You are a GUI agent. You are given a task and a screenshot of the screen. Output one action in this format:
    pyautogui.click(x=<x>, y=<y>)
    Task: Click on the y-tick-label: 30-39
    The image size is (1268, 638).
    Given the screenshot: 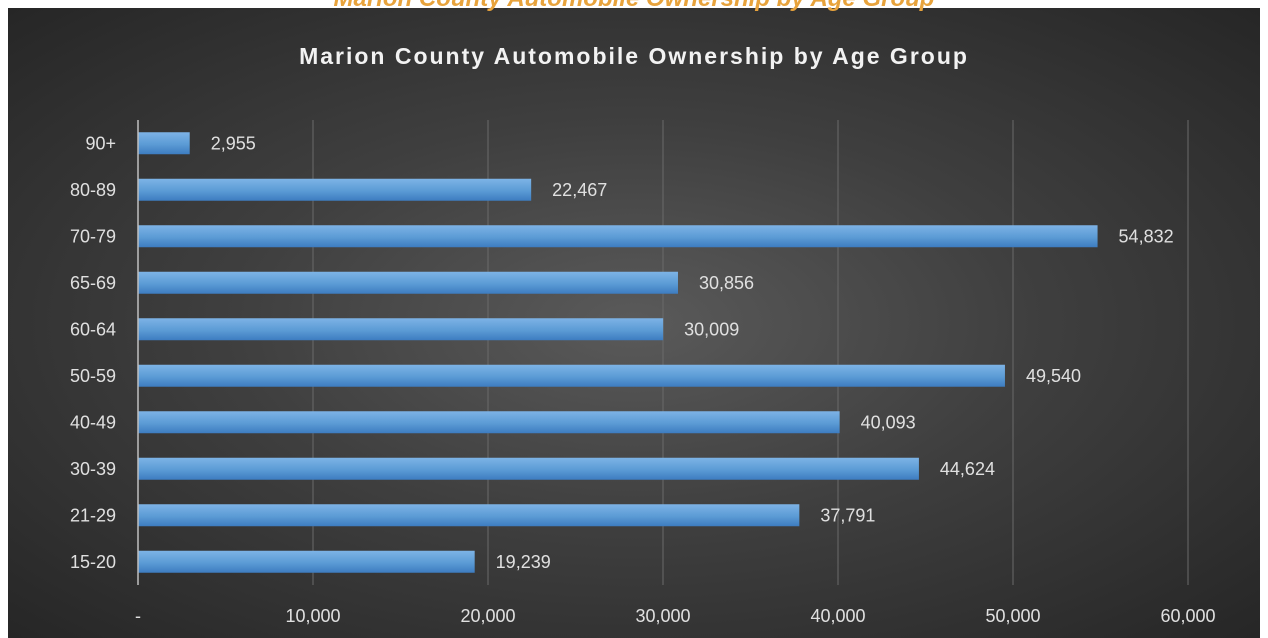 What is the action you would take?
    pyautogui.click(x=93, y=469)
    